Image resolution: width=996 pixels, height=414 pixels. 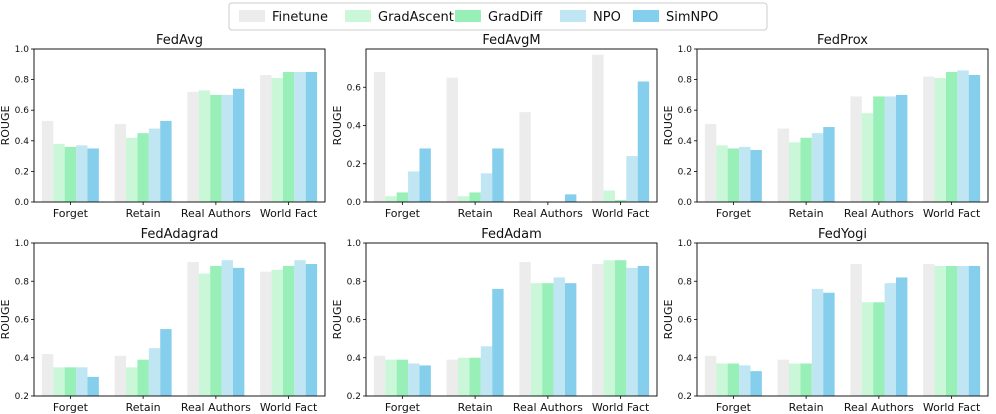 I want to click on bar-fedprox-forget-npo, so click(x=745, y=174).